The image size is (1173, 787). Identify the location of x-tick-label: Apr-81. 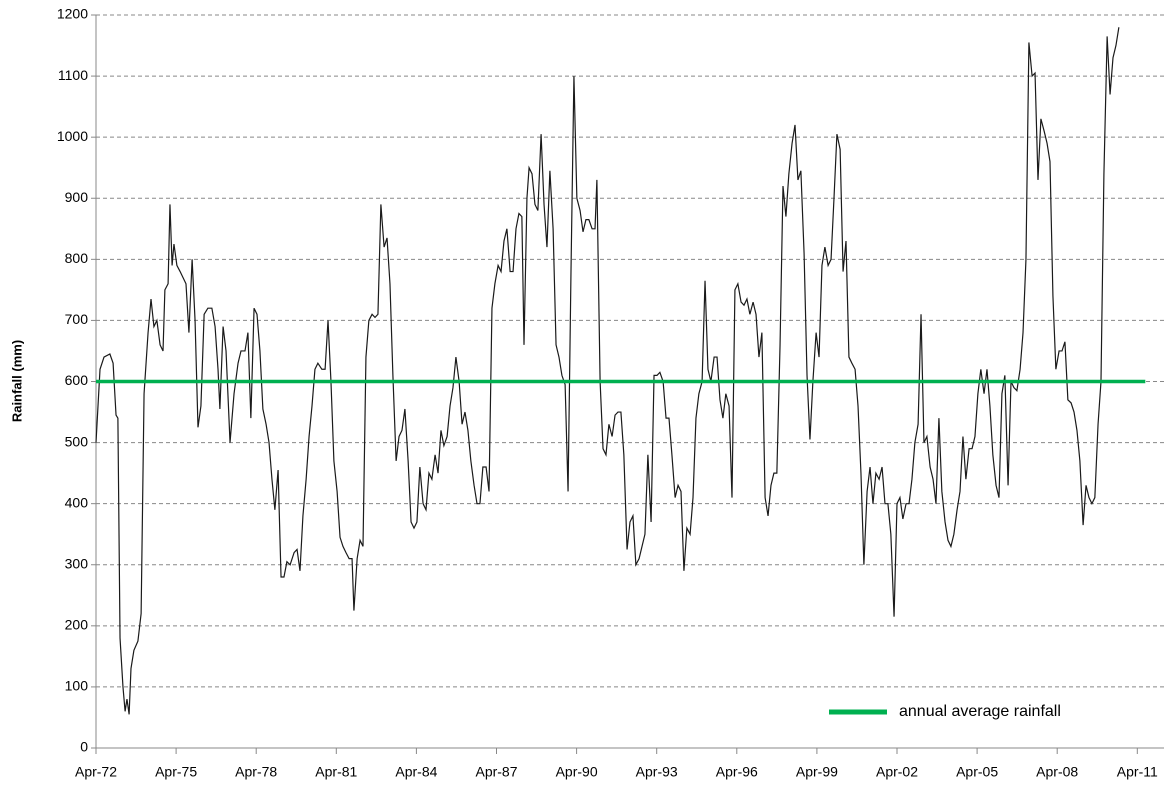
(336, 772).